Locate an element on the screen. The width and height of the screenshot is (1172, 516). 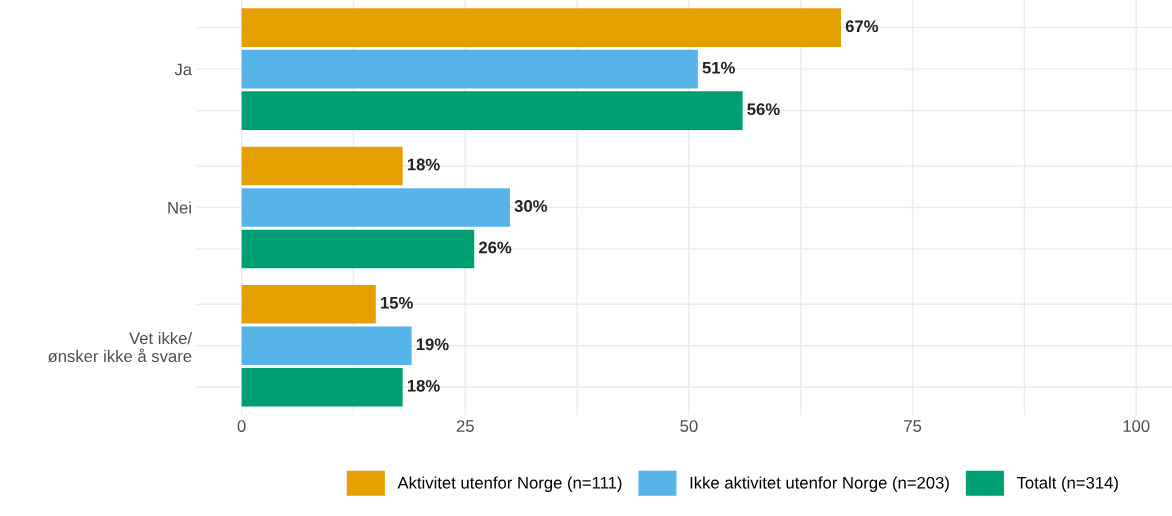
legend-label: Totalt (n=314) is located at coordinates (1067, 484).